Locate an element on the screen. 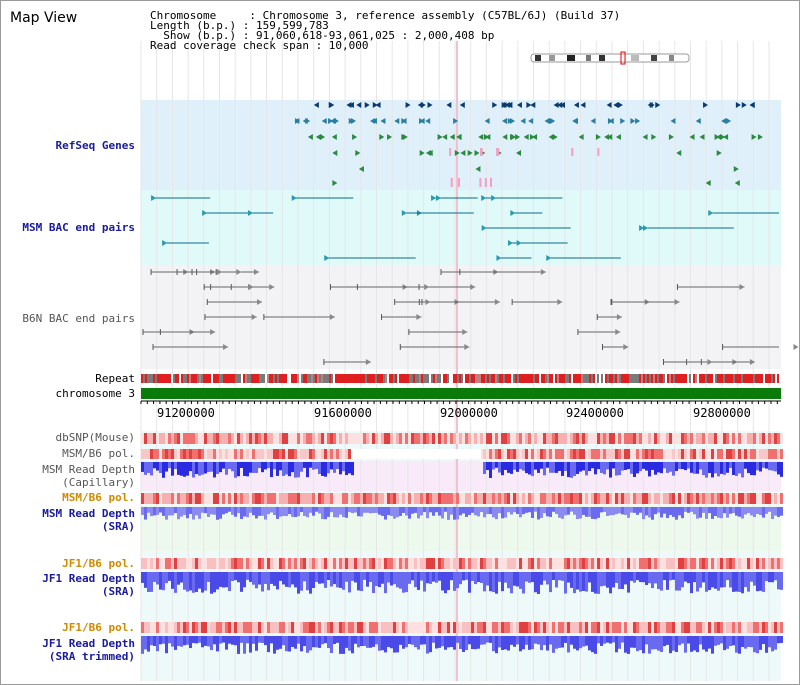  gene-arrow is located at coordinates (560, 105).